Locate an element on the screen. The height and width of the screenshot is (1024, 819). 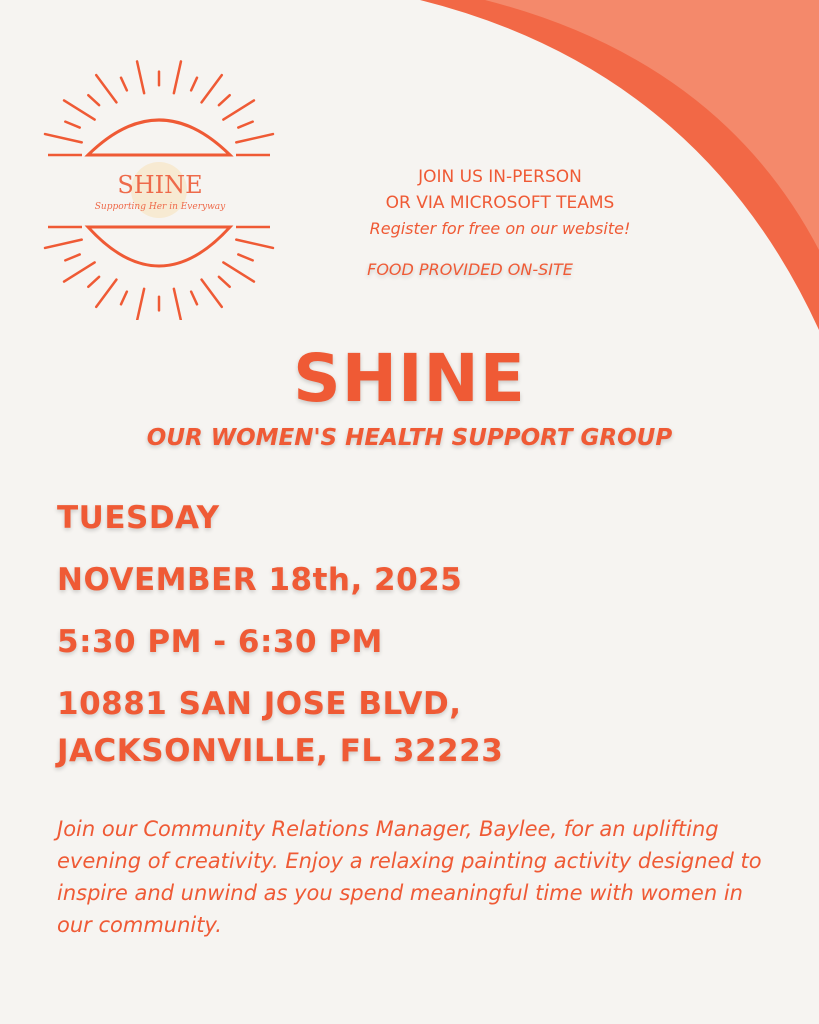
food-note: FOOD PROVIDED ON-SITE is located at coordinates (470, 269).